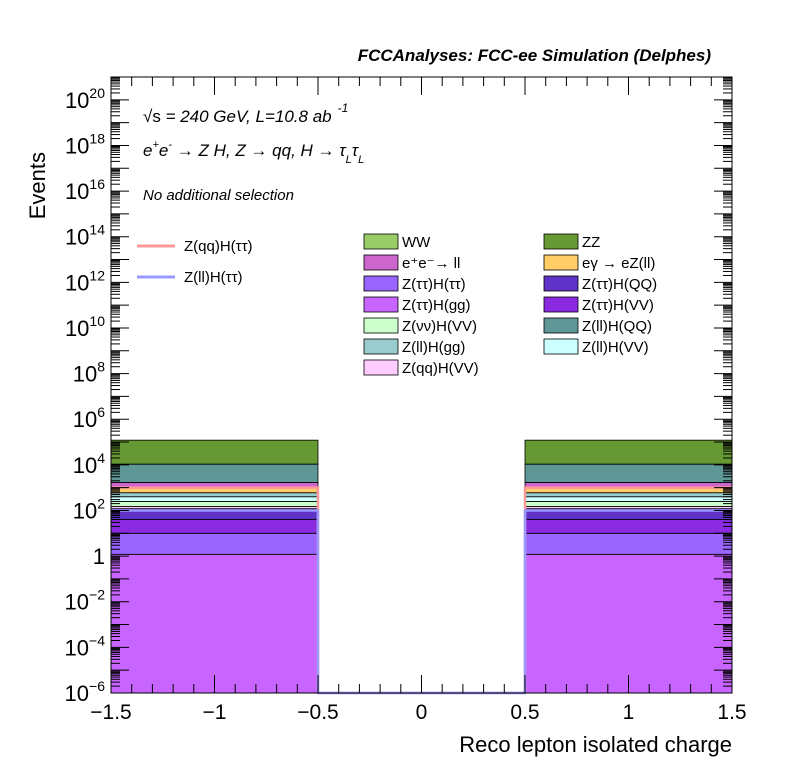 This screenshot has height=772, width=796. Describe the element at coordinates (731, 712) in the screenshot. I see `x-tick-label: 1.5` at that location.